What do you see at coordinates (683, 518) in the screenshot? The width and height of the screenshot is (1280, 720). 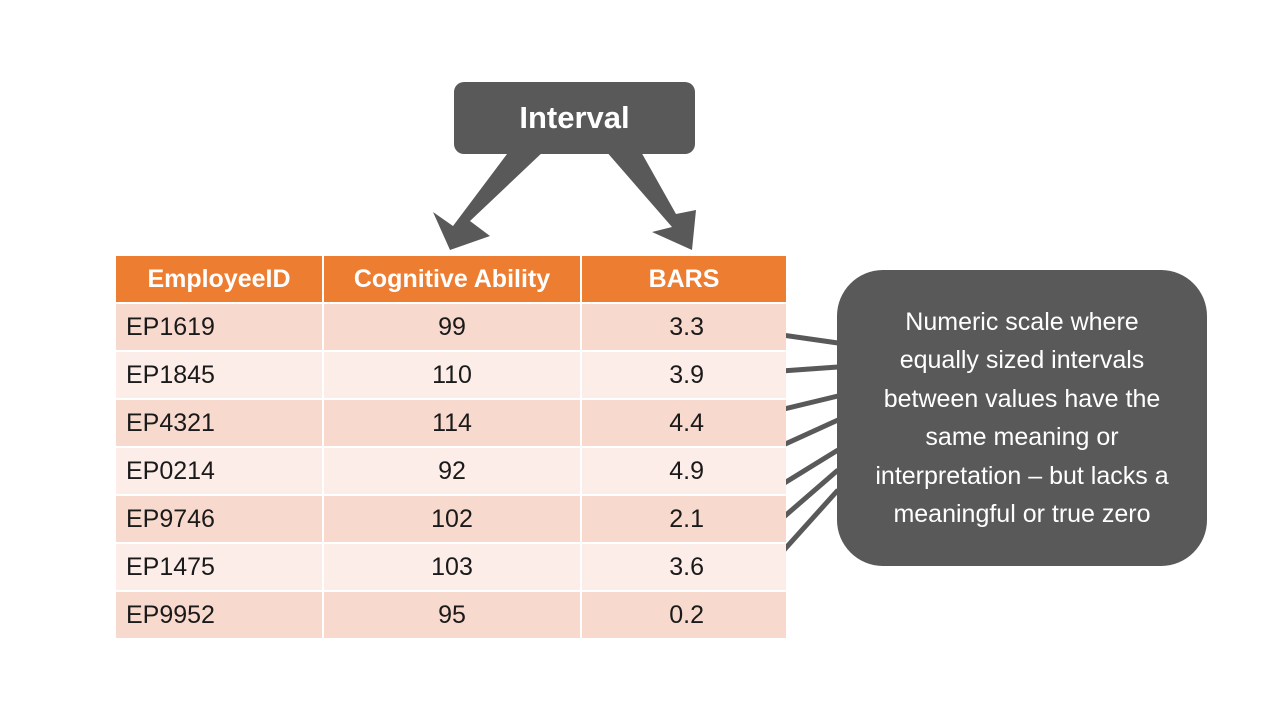 I see `cell-bars: 2.1` at bounding box center [683, 518].